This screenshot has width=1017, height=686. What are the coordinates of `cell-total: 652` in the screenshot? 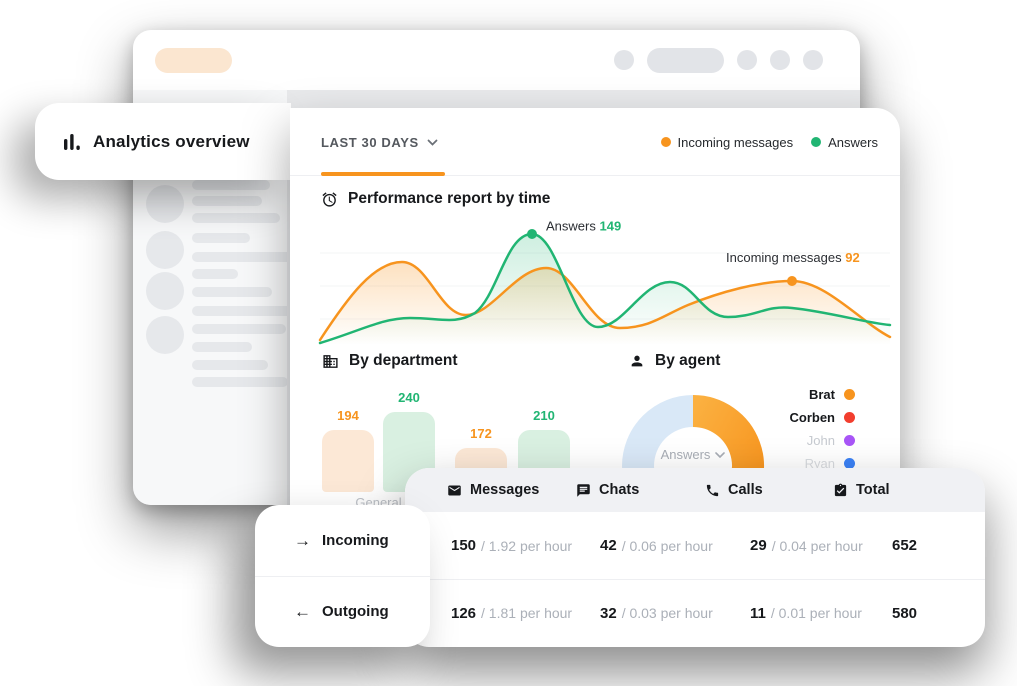 It's located at (905, 545).